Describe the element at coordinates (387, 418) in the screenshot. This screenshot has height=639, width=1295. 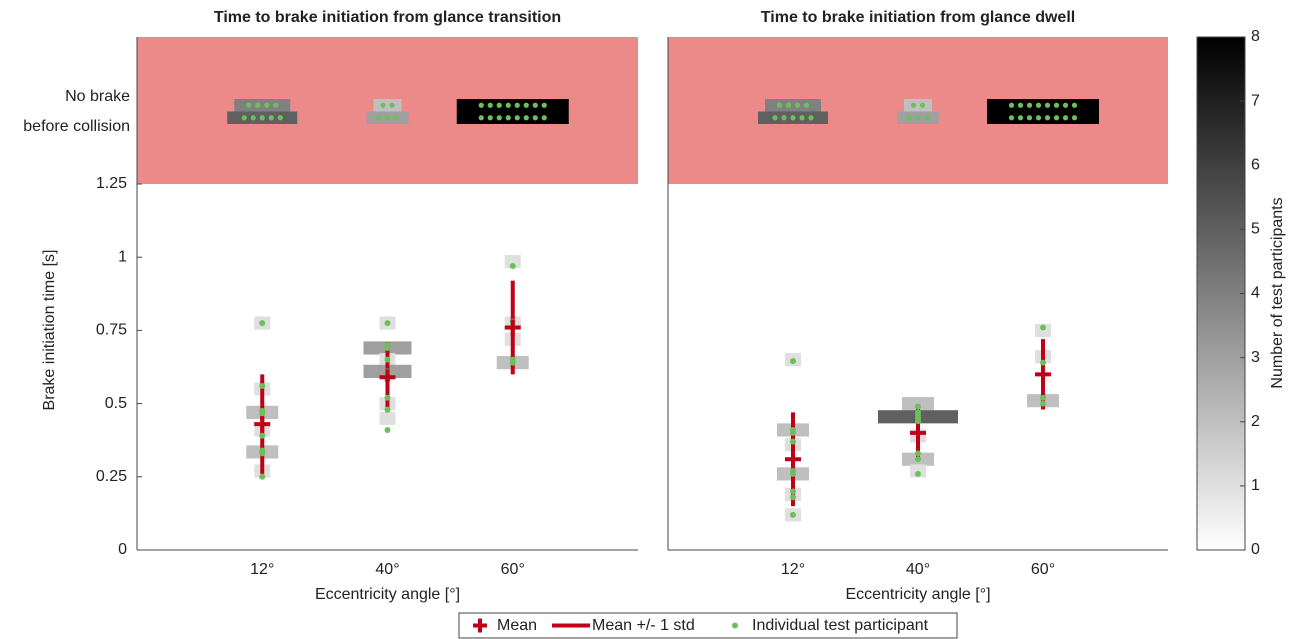
I see `histogram-bin` at that location.